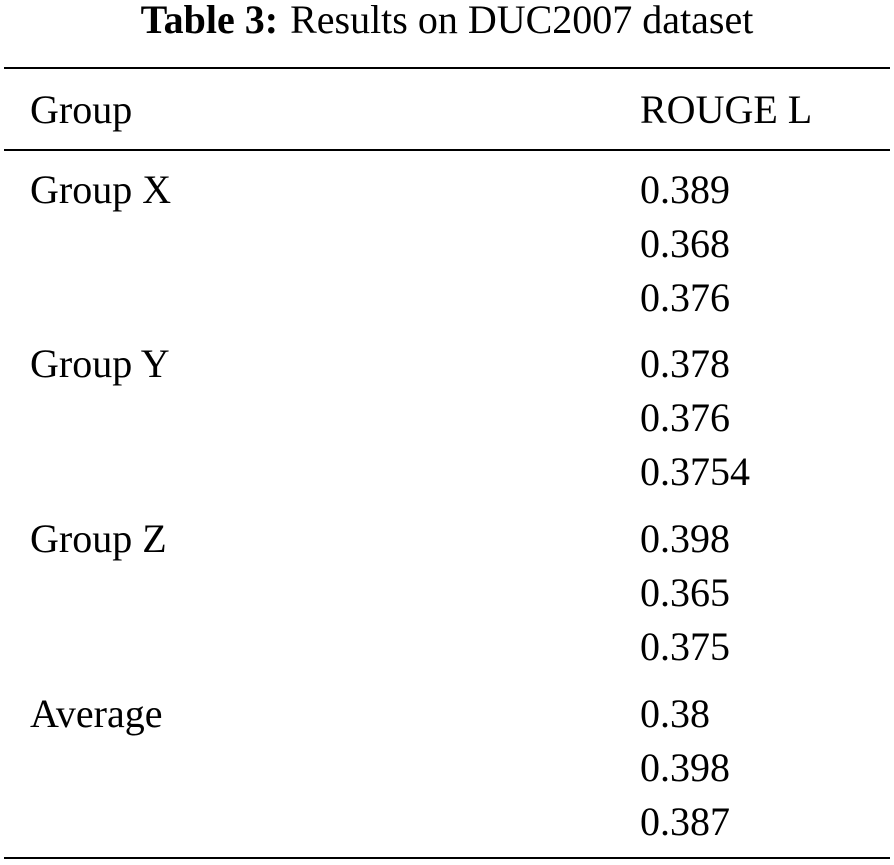  What do you see at coordinates (447, 68) in the screenshot?
I see `top-rule` at bounding box center [447, 68].